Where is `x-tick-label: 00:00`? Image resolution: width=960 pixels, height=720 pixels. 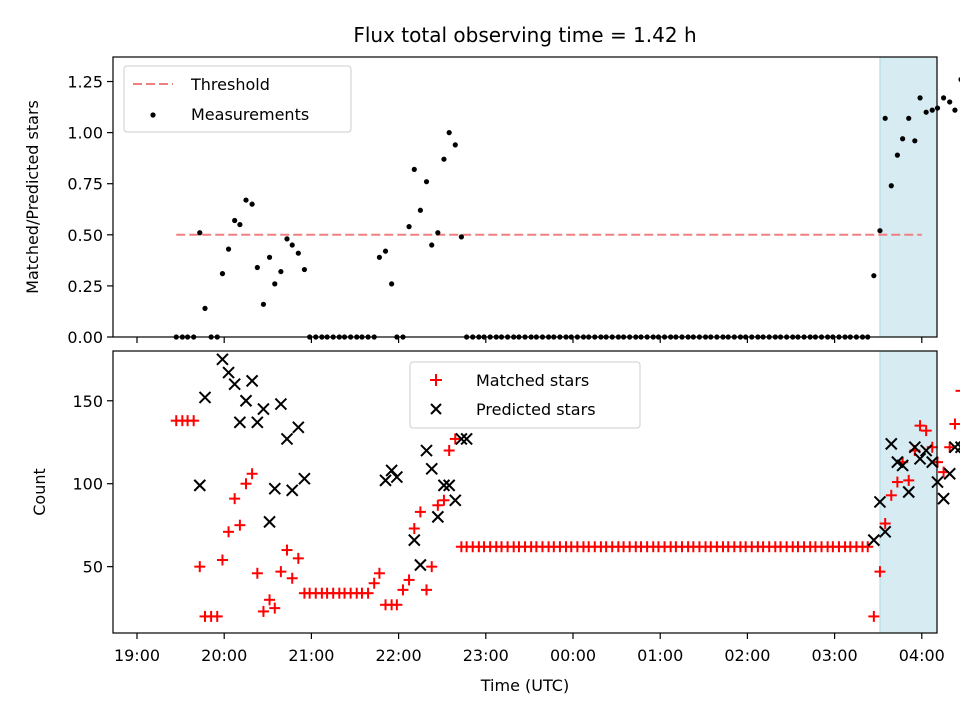 x-tick-label: 00:00 is located at coordinates (573, 655).